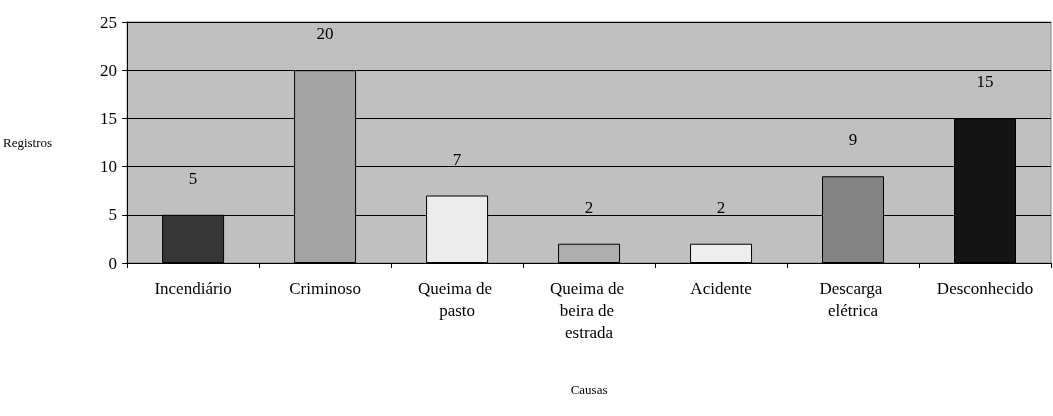 This screenshot has width=1053, height=416. I want to click on x-tick-label: Desconhecido, so click(985, 288).